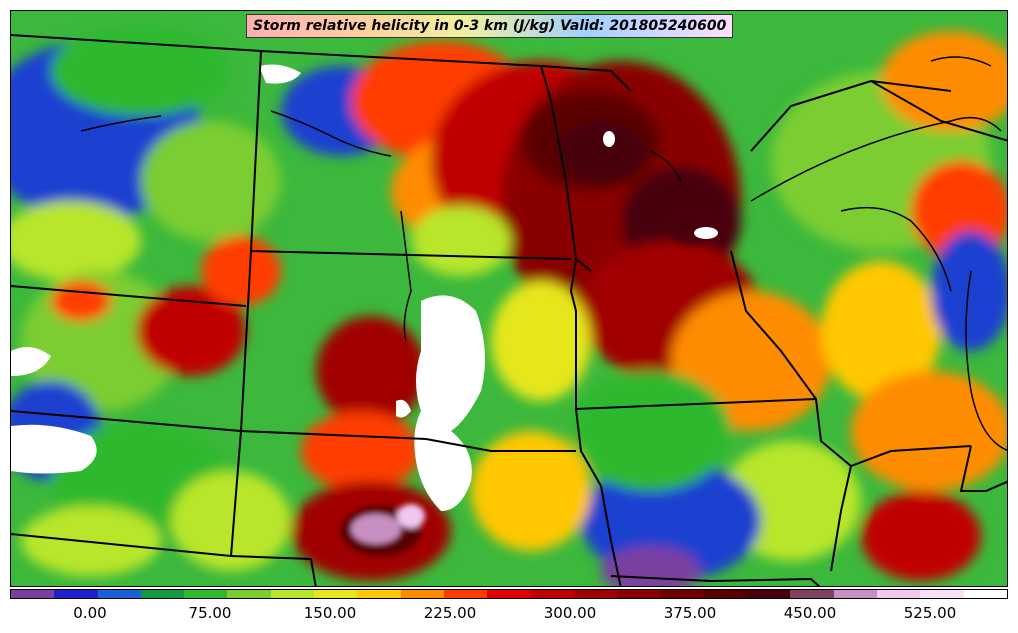 The height and width of the screenshot is (633, 1018). Describe the element at coordinates (90, 613) in the screenshot. I see `colorbar-tick-label: 0.00` at that location.